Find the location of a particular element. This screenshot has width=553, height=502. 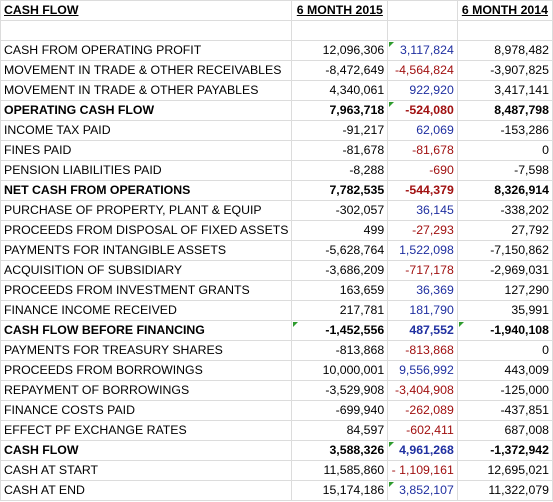

row-label-cell: CASH AT START is located at coordinates (146, 470).